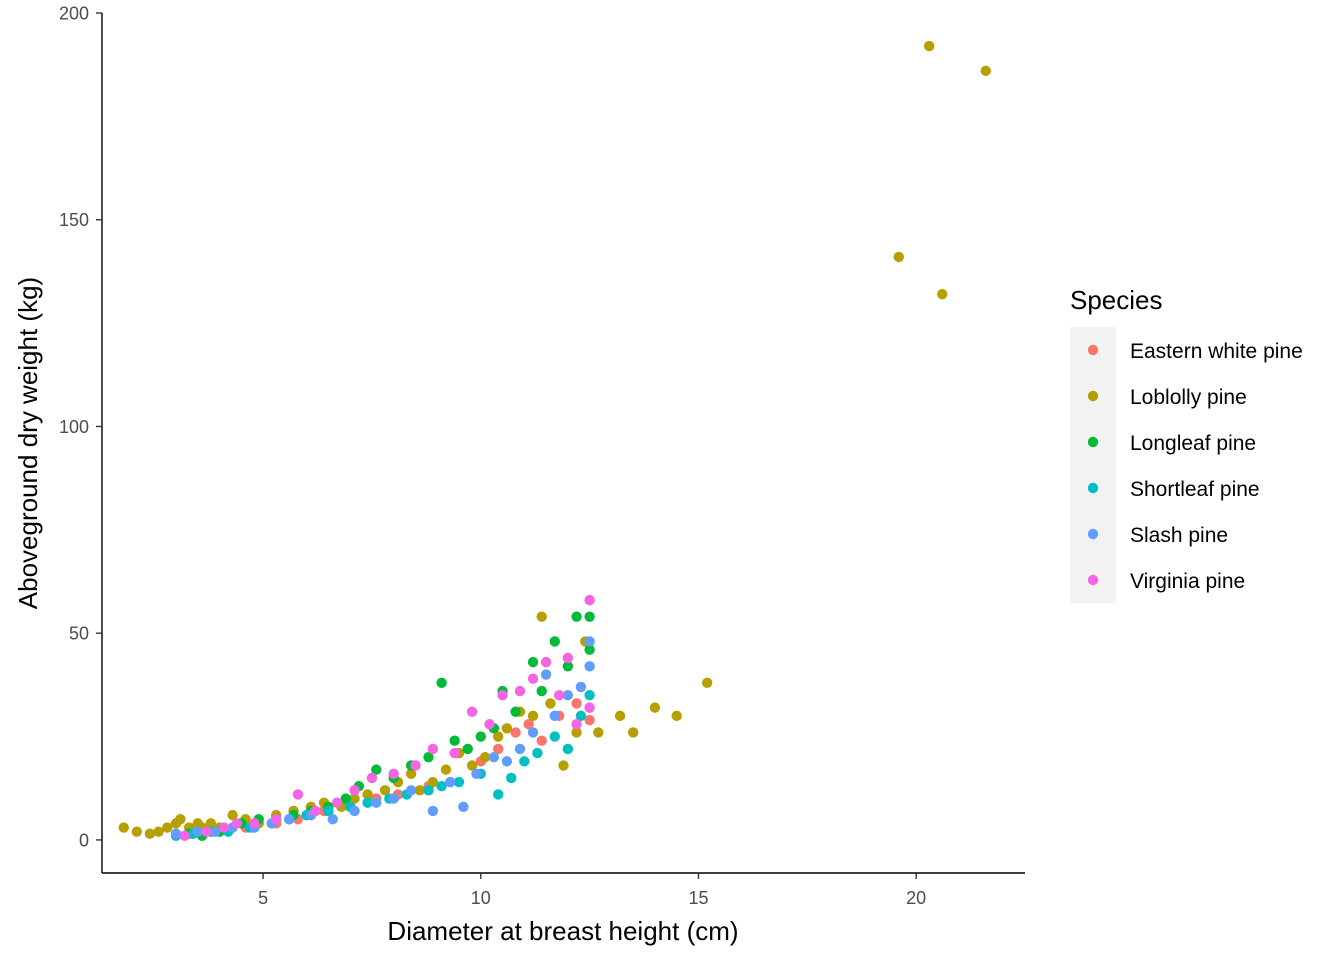  Describe the element at coordinates (84, 840) in the screenshot. I see `y-tick-label: 0` at that location.